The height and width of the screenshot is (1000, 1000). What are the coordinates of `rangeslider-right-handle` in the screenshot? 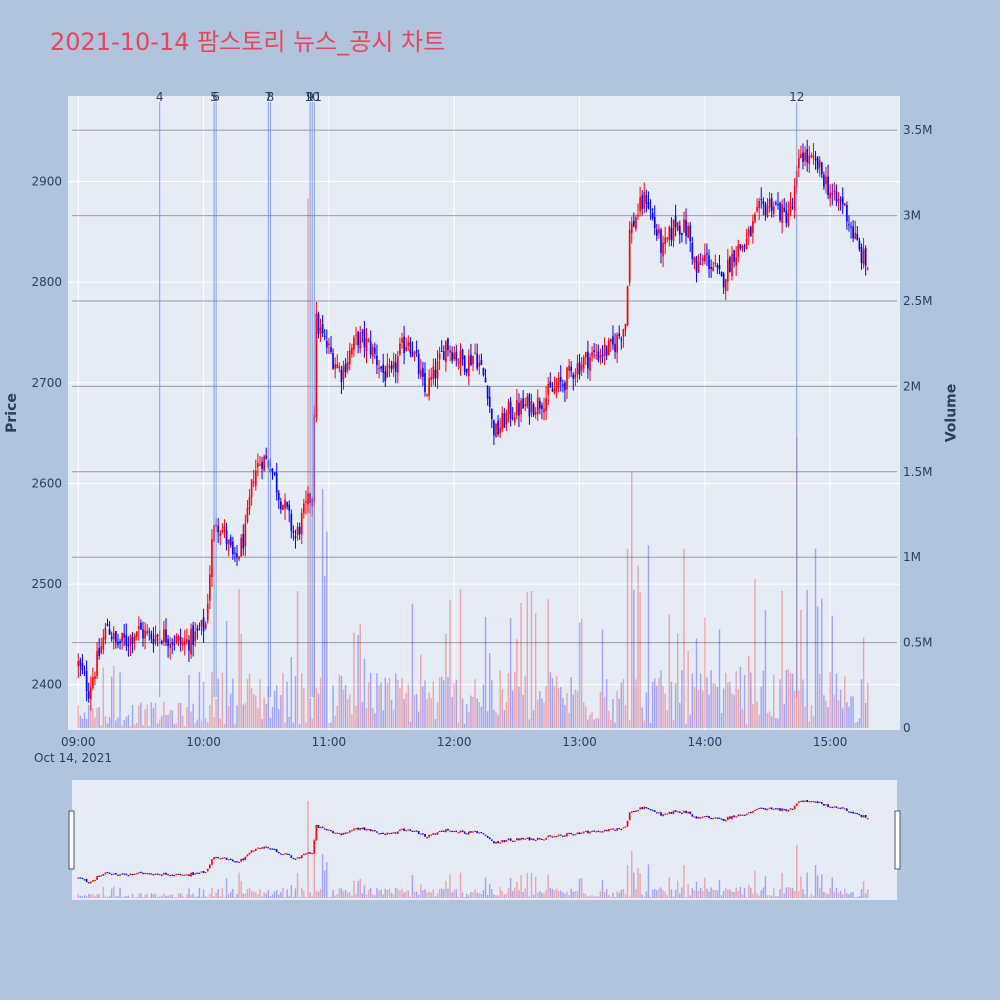 It's located at (897, 840).